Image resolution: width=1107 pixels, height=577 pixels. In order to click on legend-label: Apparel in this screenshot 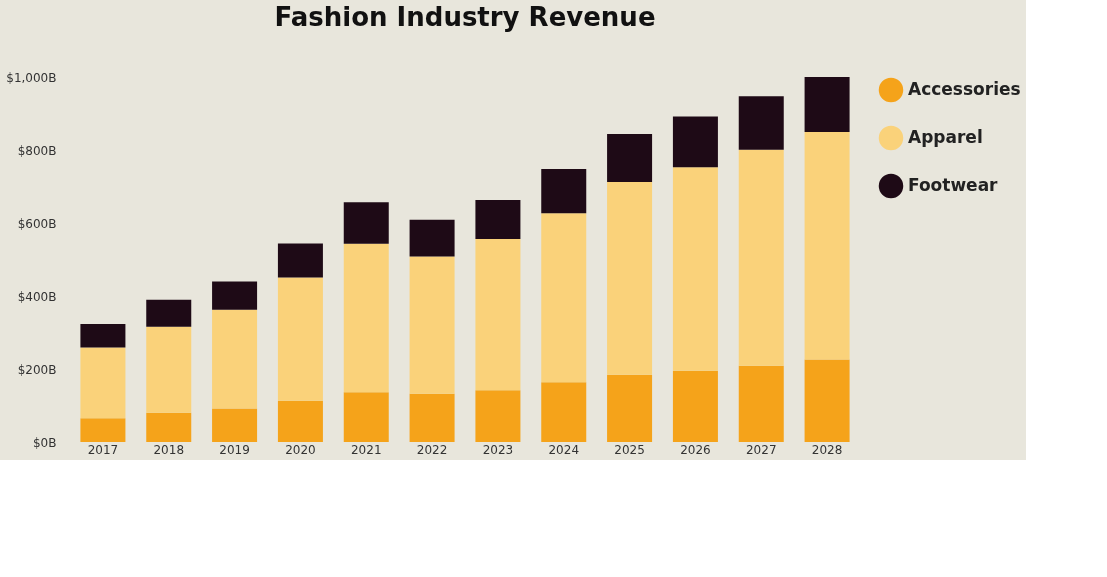, I will do `click(945, 137)`.